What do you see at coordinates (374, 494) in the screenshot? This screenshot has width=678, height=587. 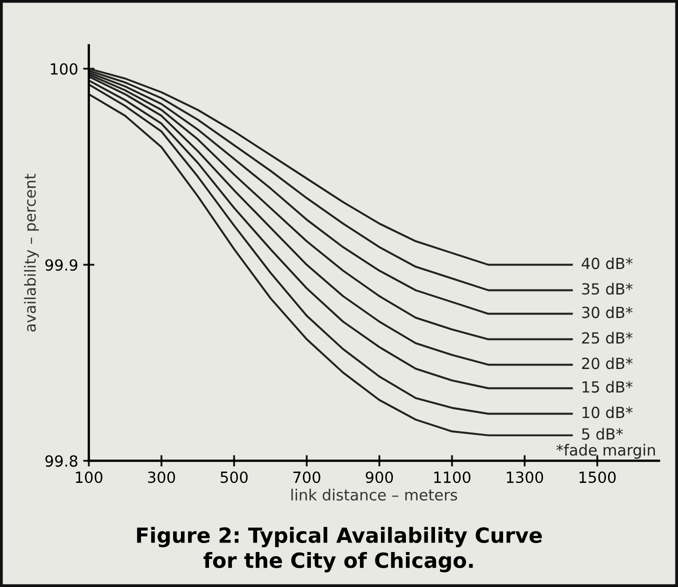 I see `x-axis-title: link distance – meters` at bounding box center [374, 494].